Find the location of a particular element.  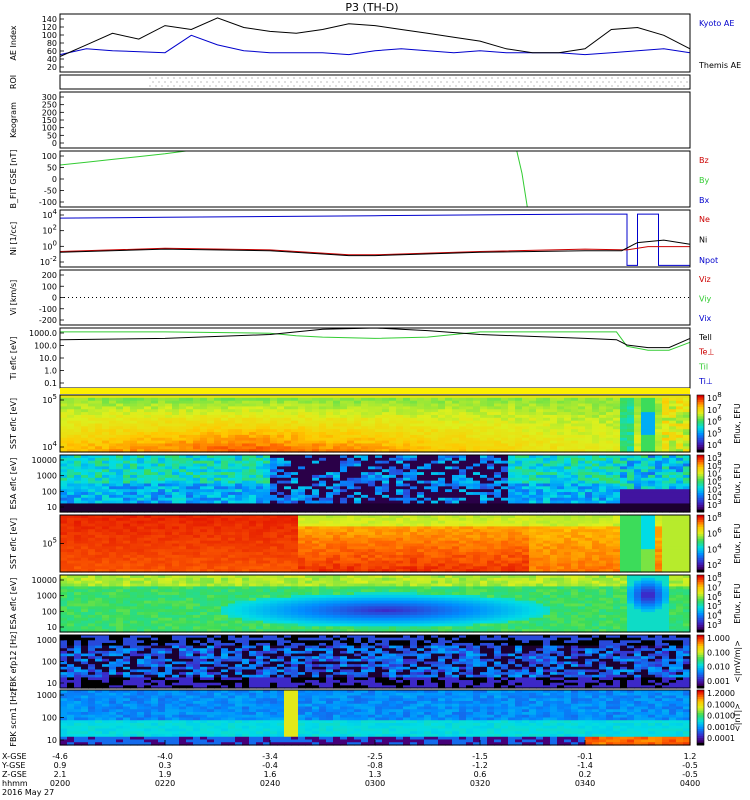

colorbar-step is located at coordinates (700, 439).